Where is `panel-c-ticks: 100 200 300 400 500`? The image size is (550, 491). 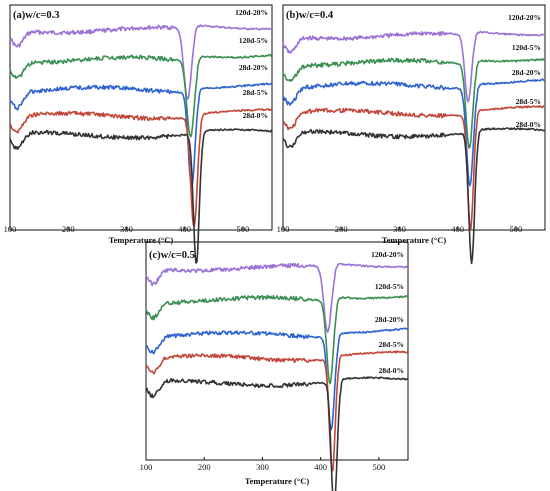
panel-c-ticks: 100 200 300 400 500 is located at coordinates (263, 464).